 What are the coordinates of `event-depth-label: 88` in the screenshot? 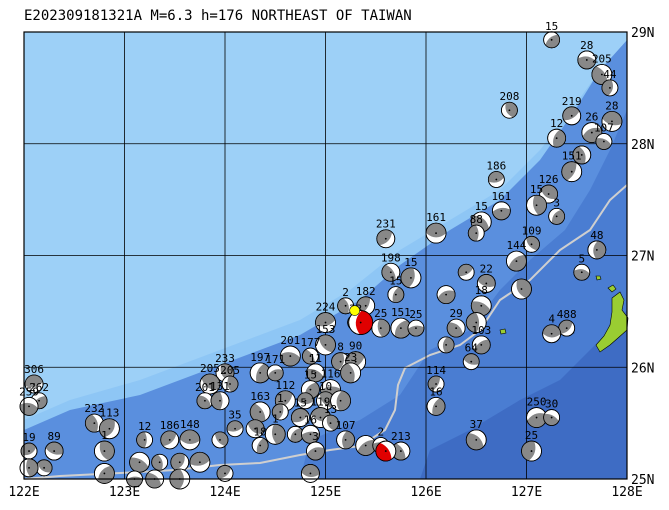 It's located at (476, 219).